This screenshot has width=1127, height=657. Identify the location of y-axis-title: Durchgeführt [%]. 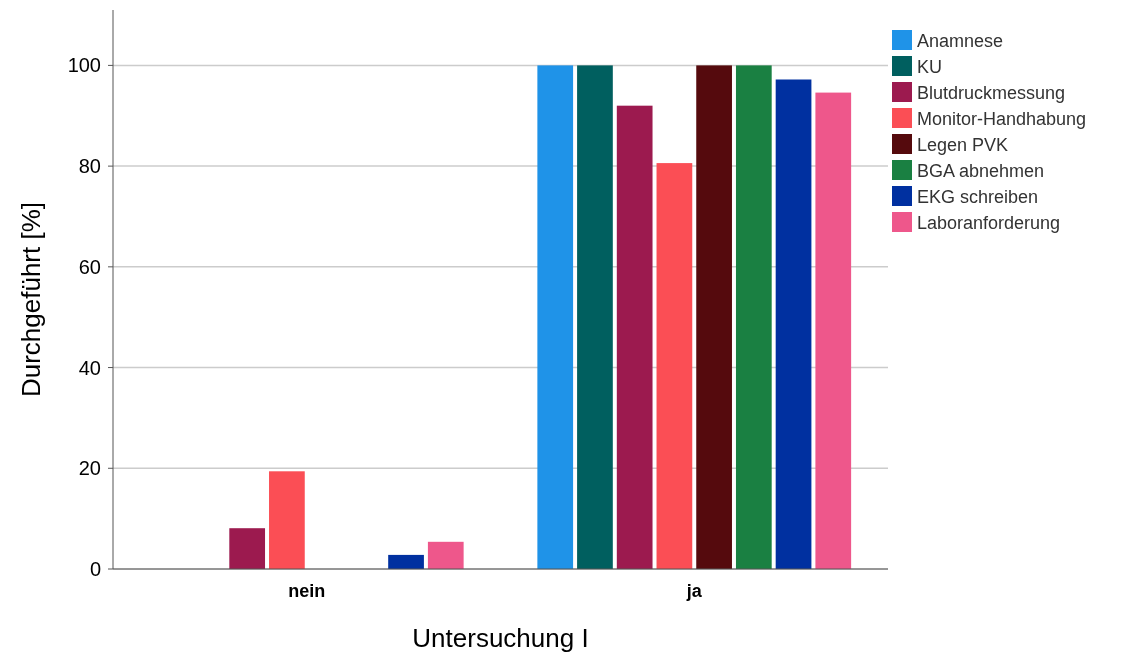
(31, 299).